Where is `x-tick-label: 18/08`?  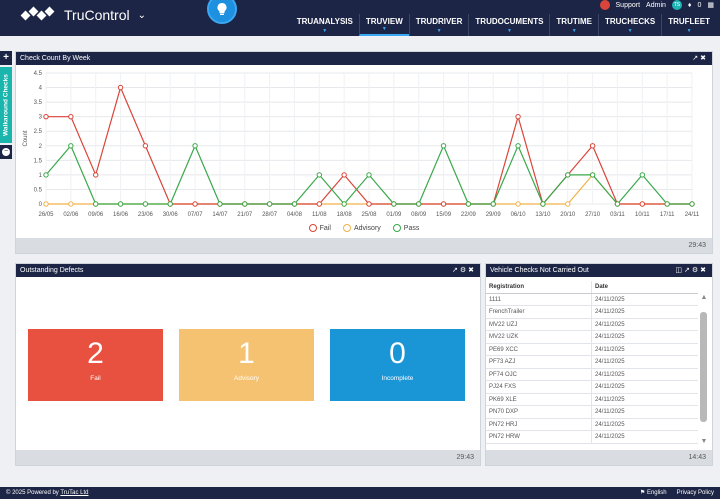
x-tick-label: 18/08 is located at coordinates (345, 215).